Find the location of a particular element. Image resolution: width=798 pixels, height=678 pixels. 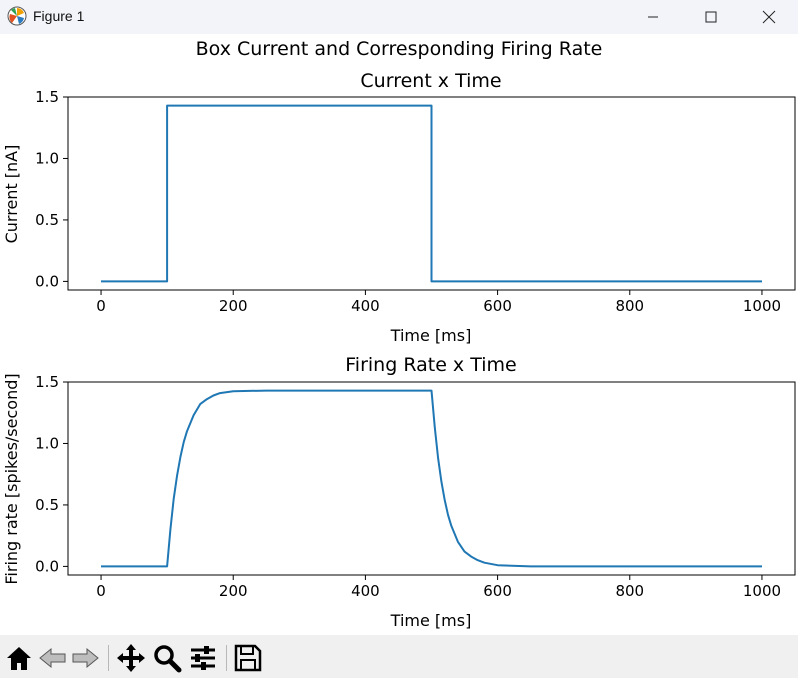

minimize-button is located at coordinates (653, 17).